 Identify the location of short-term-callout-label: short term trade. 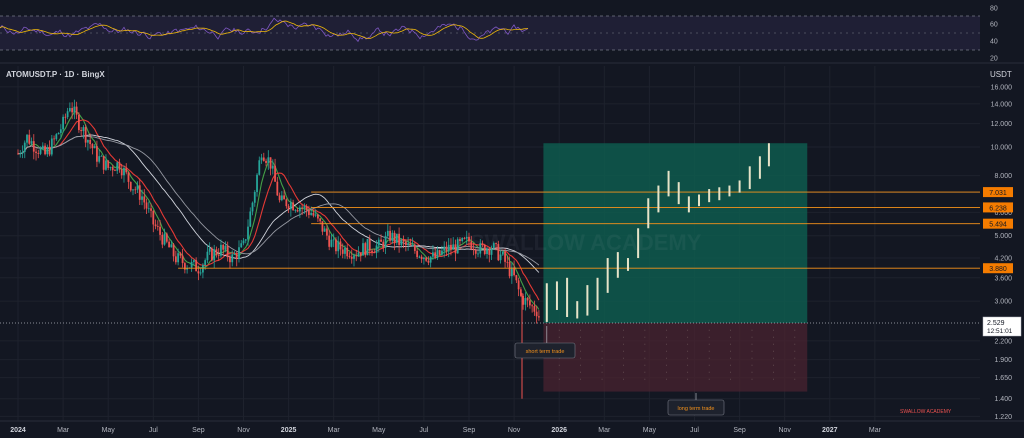
(545, 352).